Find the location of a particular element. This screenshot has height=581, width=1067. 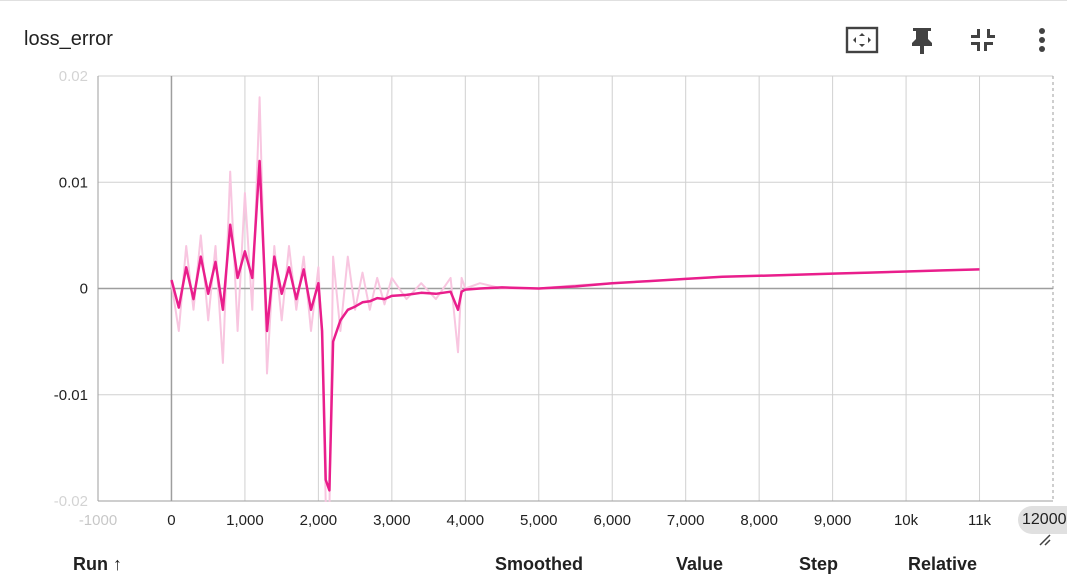

pin-button is located at coordinates (922, 40).